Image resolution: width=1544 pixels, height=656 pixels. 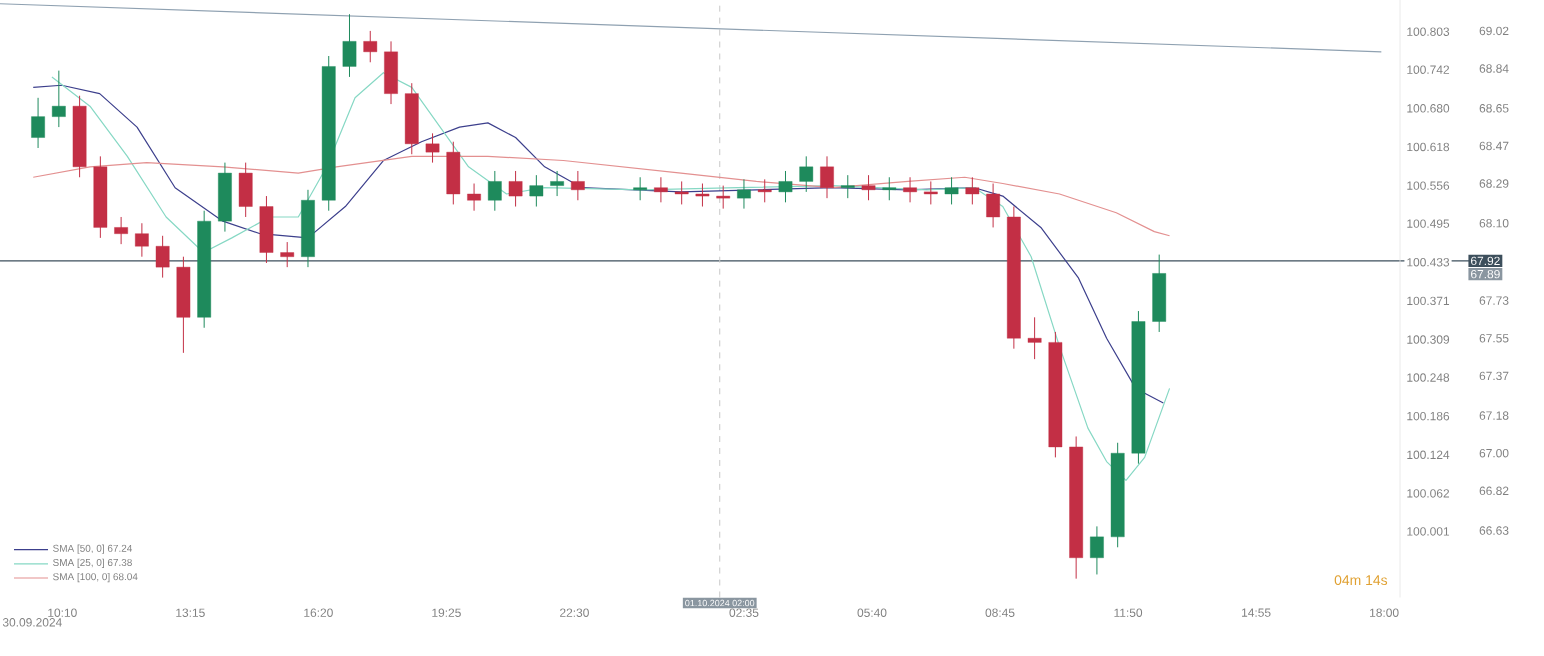 I want to click on line-series, so click(x=601, y=196).